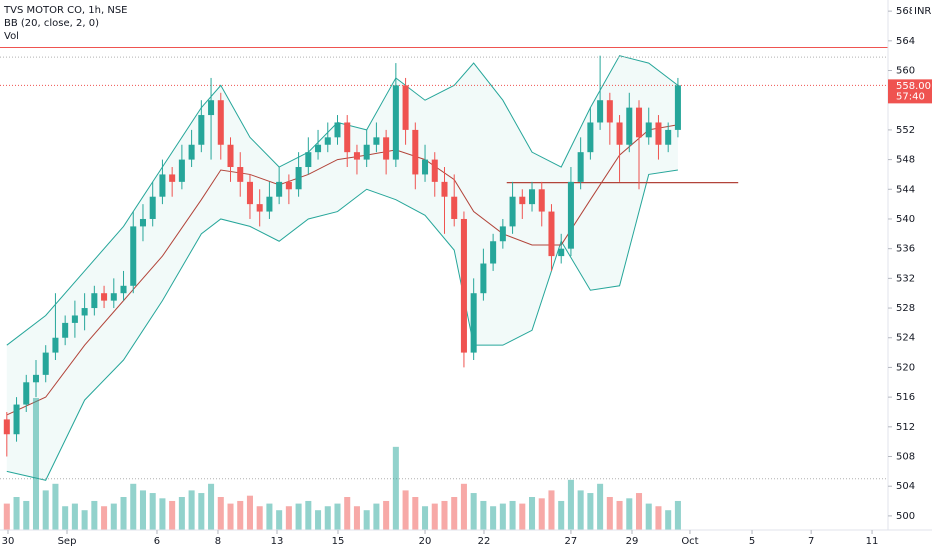  I want to click on x-tick-label: 11, so click(872, 541).